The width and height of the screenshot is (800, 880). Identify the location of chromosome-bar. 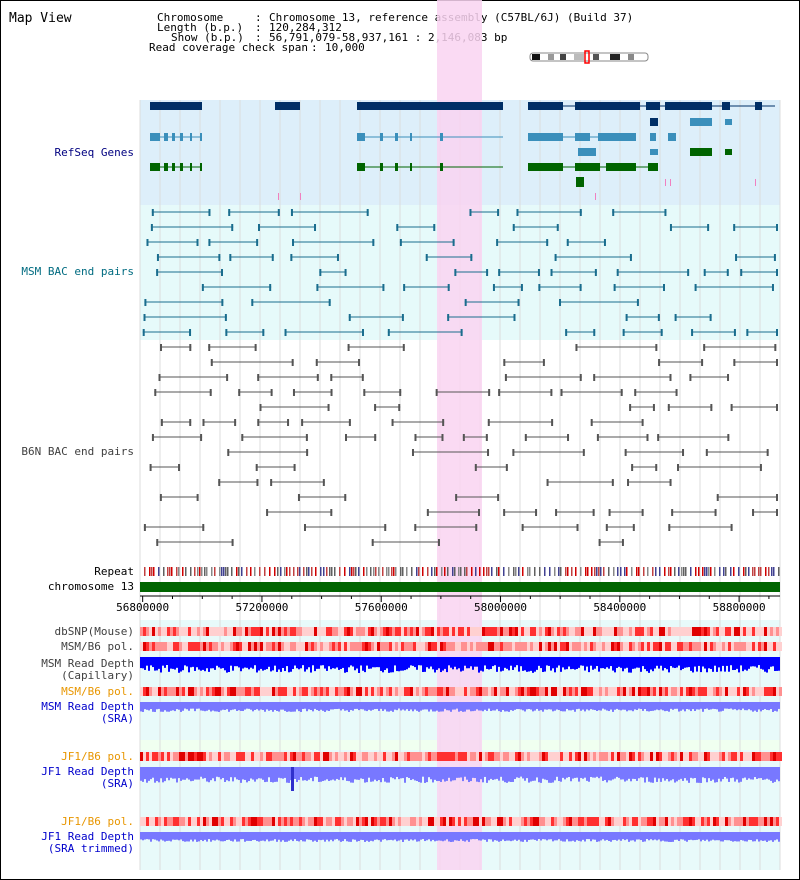
(460, 587).